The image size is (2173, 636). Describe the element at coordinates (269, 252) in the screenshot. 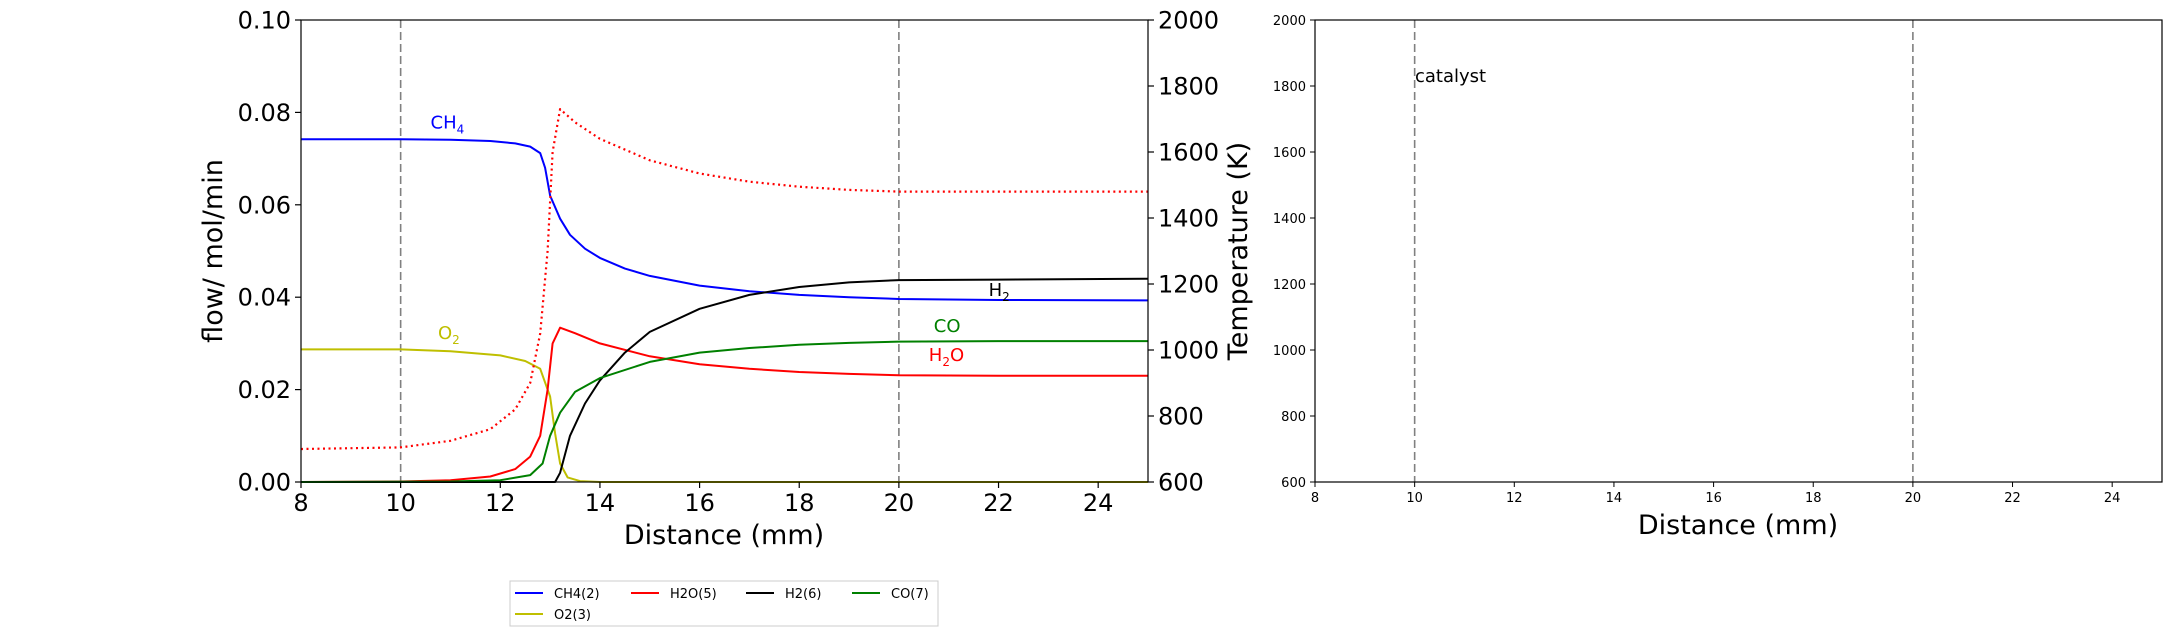

I see `y-axis-ticks: 0.00 0.02 0.04 0.06 0.08 0.10` at that location.